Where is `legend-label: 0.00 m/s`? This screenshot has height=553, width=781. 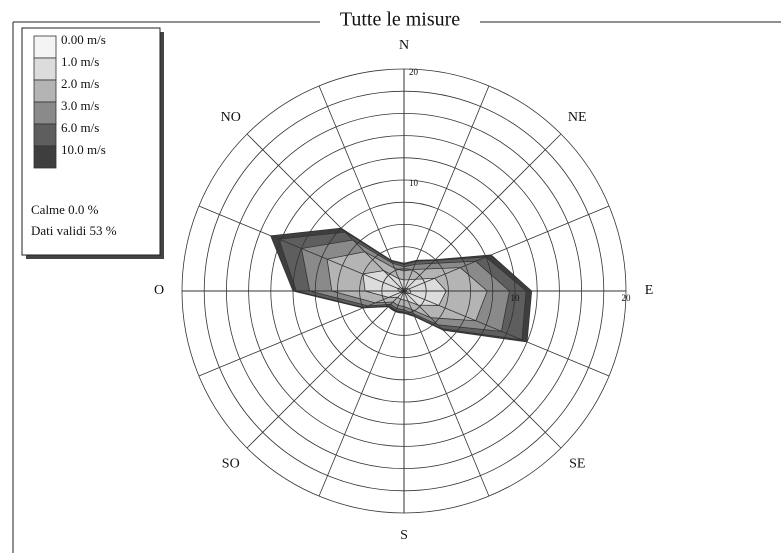
legend-label: 0.00 m/s is located at coordinates (83, 39).